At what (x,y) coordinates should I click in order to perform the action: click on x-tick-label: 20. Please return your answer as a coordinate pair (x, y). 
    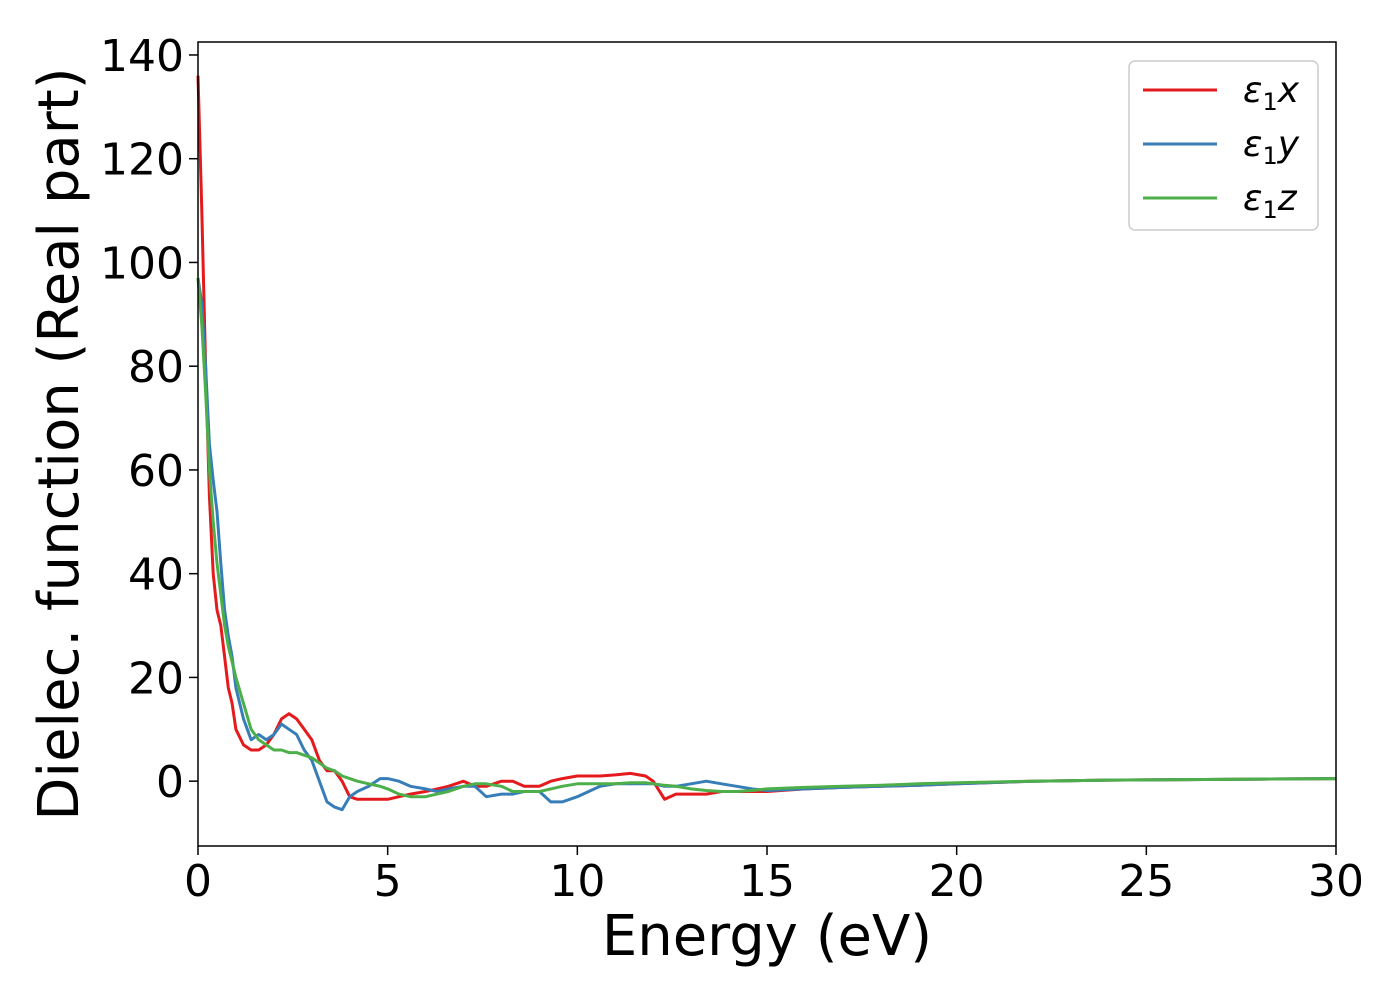
    Looking at the image, I should click on (957, 881).